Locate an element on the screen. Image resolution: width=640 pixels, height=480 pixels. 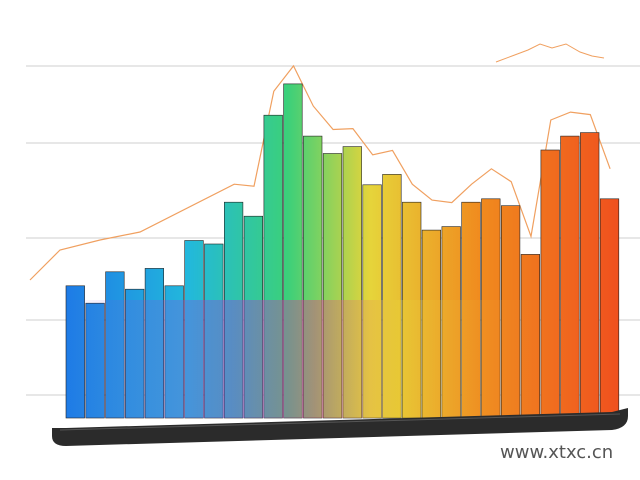
chart-base is located at coordinates (340, 427).